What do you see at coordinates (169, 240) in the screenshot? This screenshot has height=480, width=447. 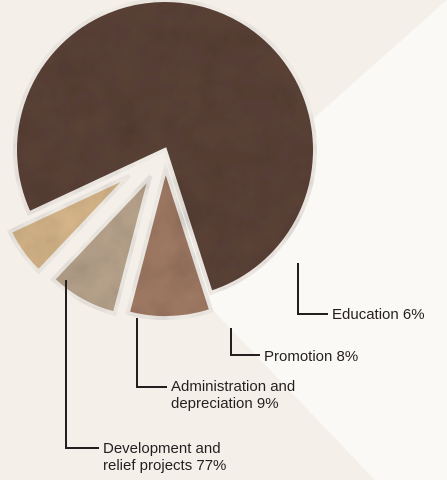 I see `slice-administration` at bounding box center [169, 240].